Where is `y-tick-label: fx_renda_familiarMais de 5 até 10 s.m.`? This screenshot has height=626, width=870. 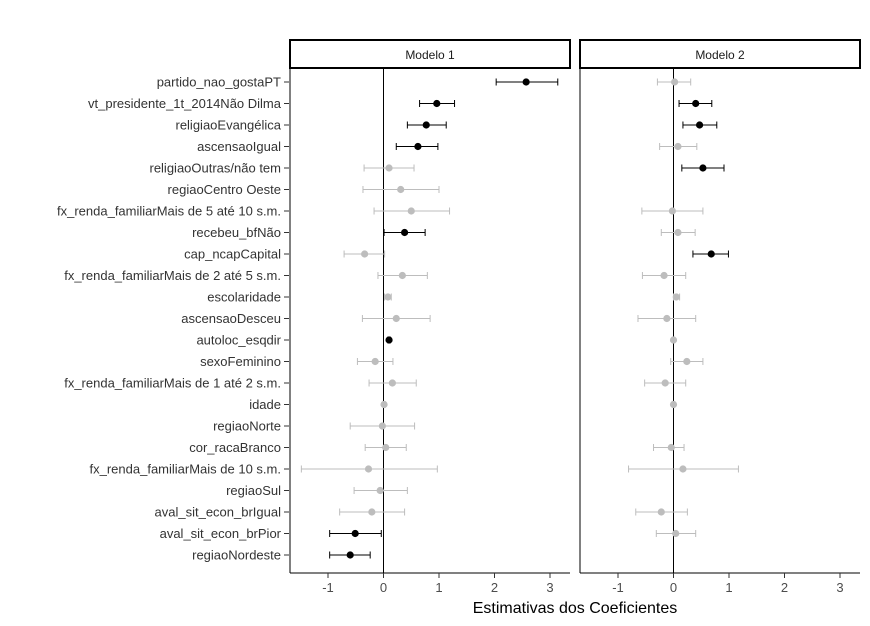 y-tick-label: fx_renda_familiarMais de 5 até 10 s.m. is located at coordinates (169, 211).